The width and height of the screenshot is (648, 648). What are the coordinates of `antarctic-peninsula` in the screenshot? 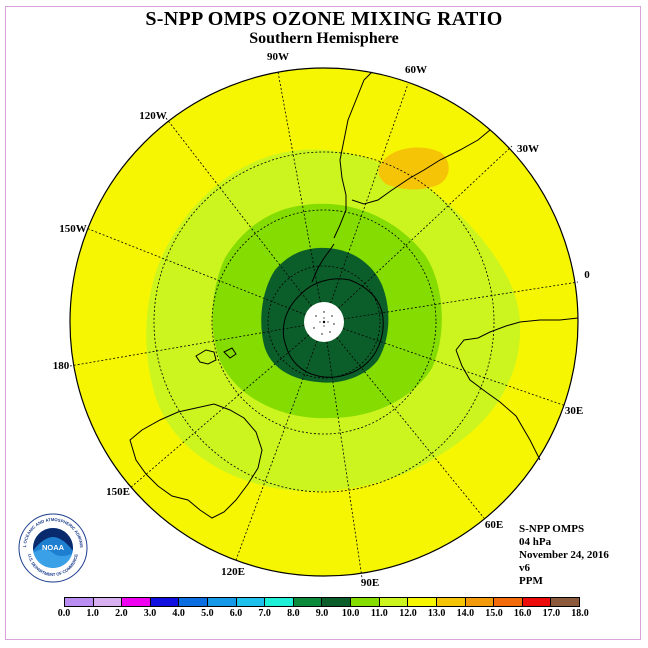 It's located at (323, 263).